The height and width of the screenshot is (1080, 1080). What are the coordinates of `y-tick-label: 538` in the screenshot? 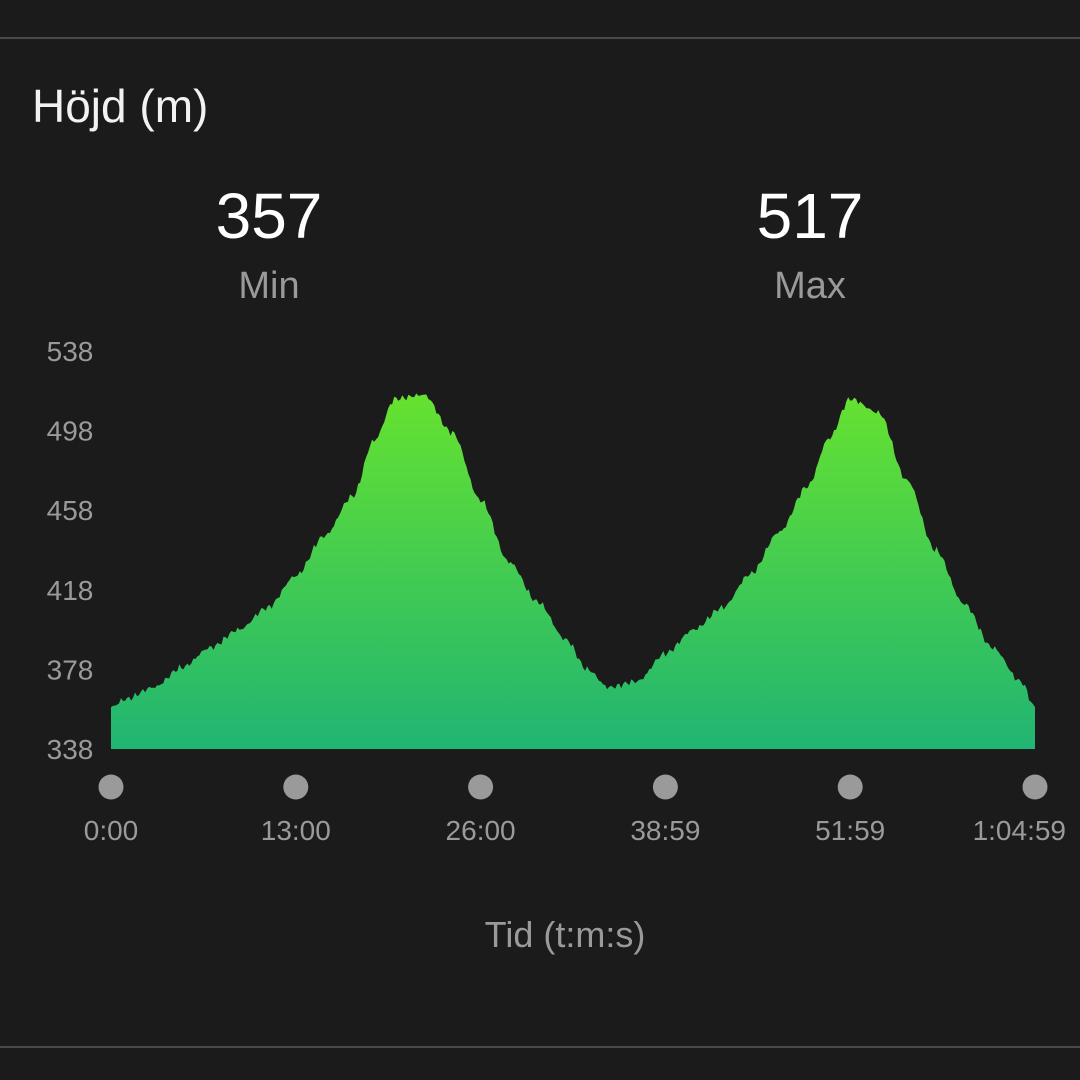 It's located at (70, 351).